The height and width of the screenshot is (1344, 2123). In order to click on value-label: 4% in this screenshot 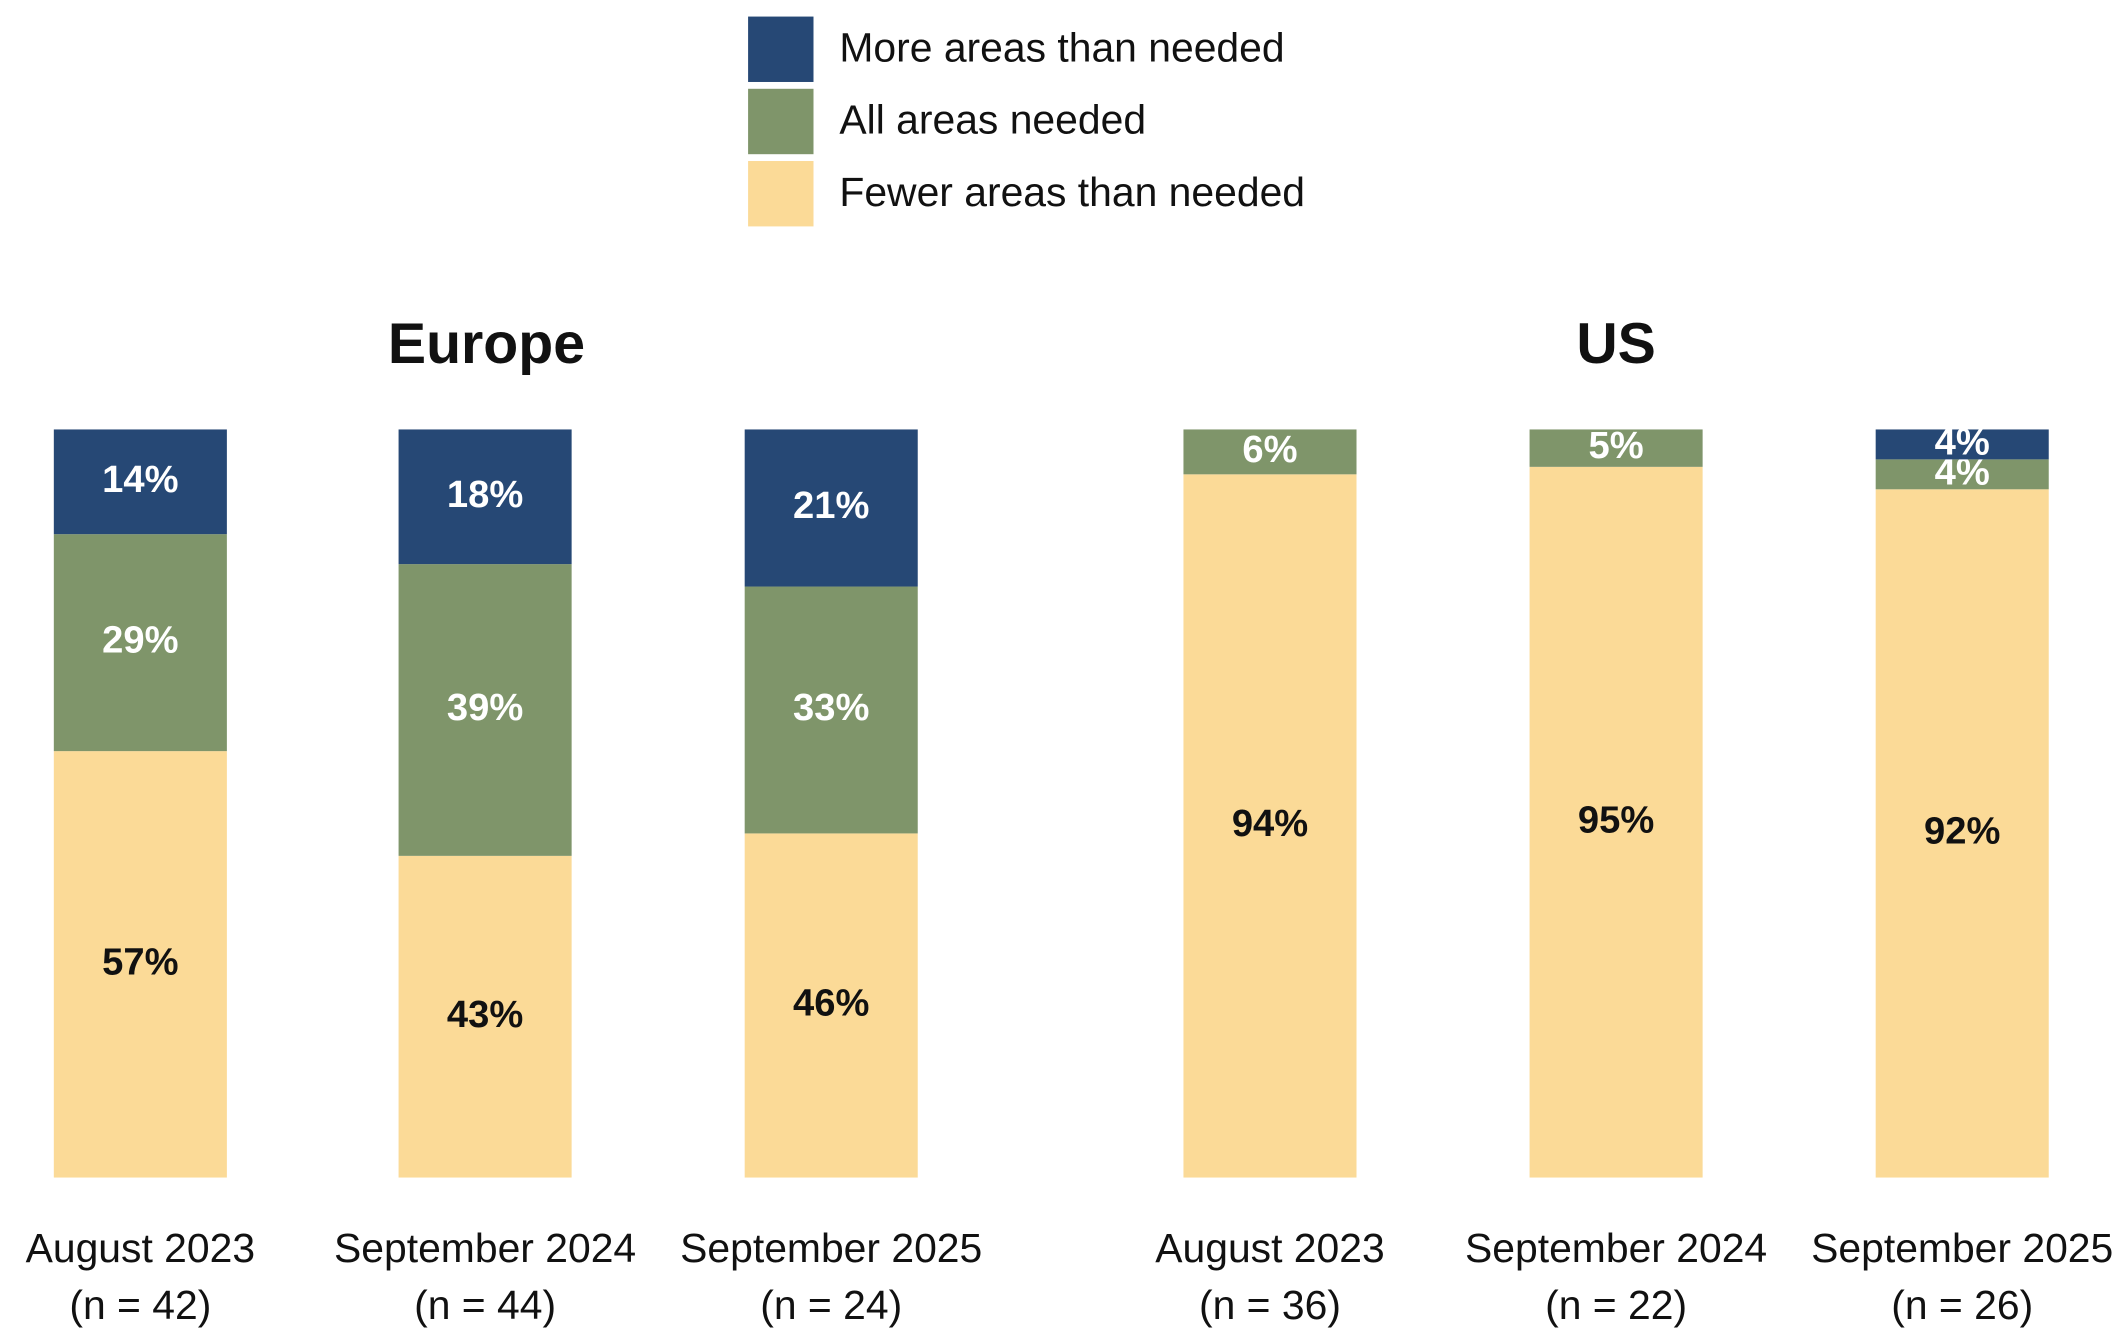, I will do `click(1962, 441)`.